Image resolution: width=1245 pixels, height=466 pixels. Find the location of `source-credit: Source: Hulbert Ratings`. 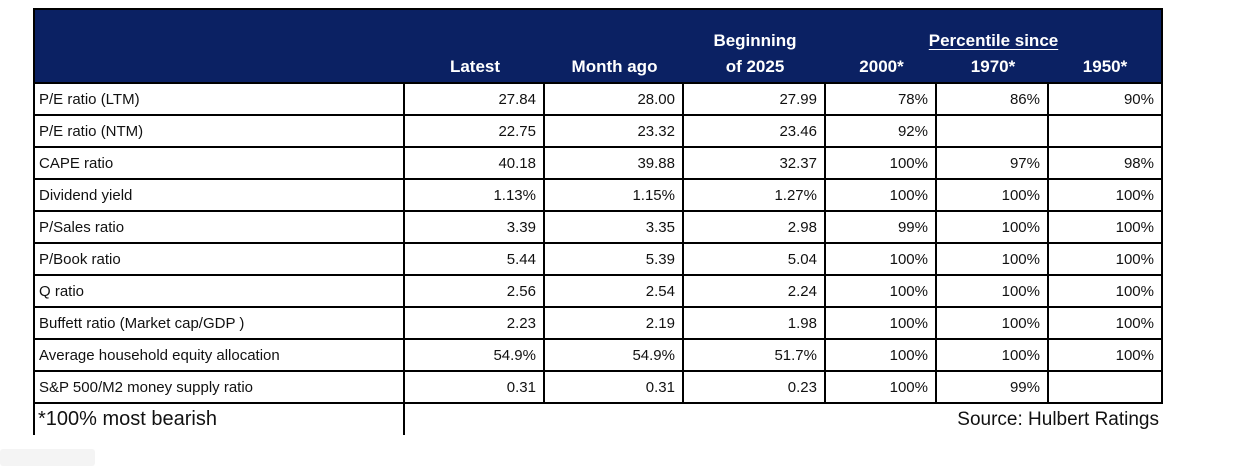

source-credit: Source: Hulbert Ratings is located at coordinates (1058, 419).